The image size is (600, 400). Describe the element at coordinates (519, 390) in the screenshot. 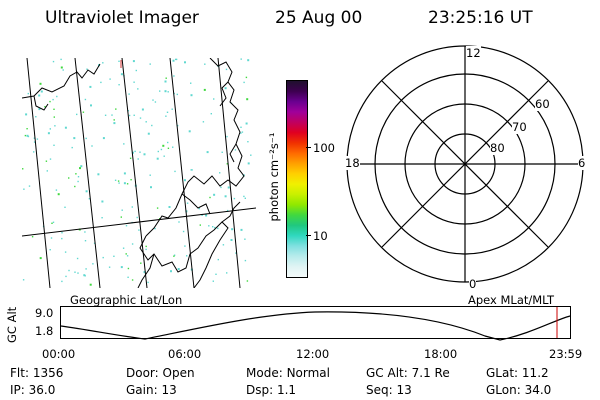

I see `info-glon: GLon: 34.0` at that location.